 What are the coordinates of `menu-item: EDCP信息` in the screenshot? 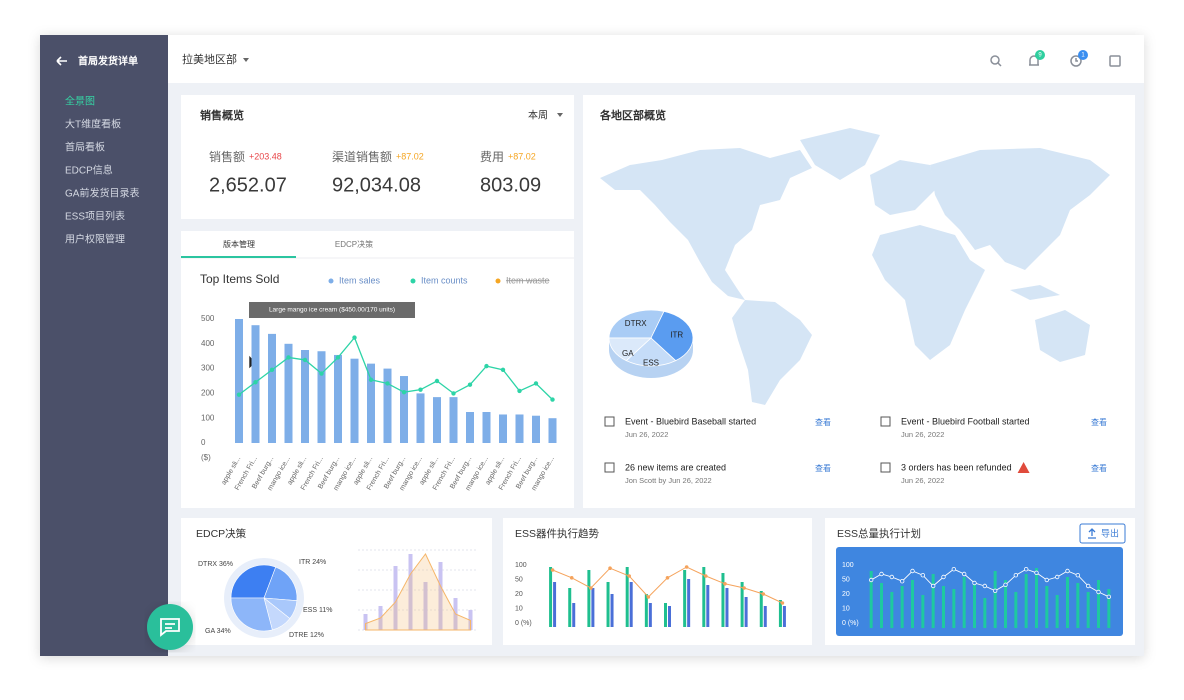 It's located at (89, 170).